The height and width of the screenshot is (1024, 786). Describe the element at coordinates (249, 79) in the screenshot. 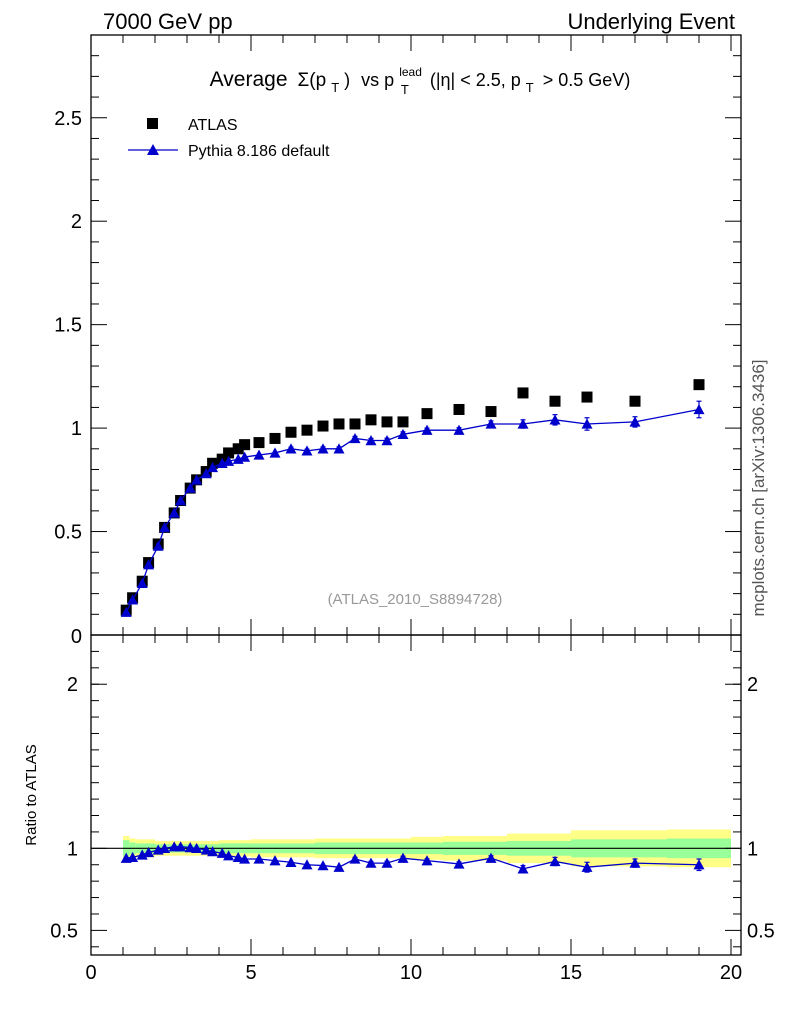

I see `title-average: Average` at that location.